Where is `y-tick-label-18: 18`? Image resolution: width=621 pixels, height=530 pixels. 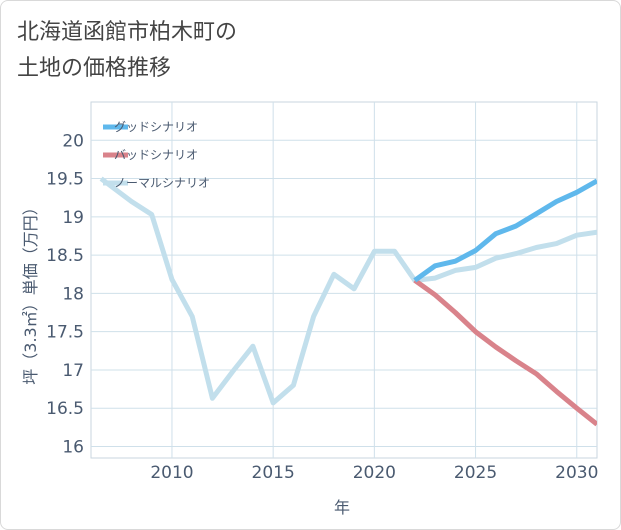 y-tick-label-18: 18 is located at coordinates (73, 294).